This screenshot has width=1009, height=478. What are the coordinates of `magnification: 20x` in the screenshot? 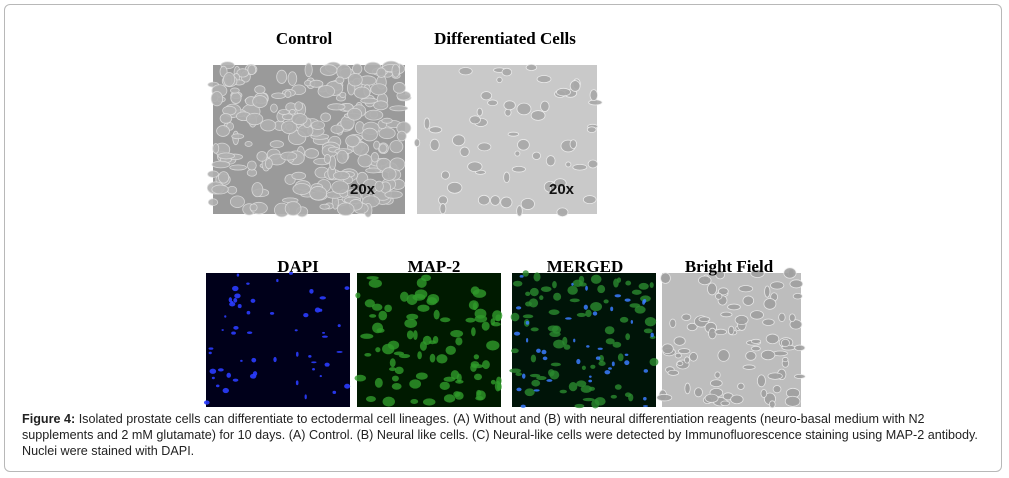 It's located at (363, 189).